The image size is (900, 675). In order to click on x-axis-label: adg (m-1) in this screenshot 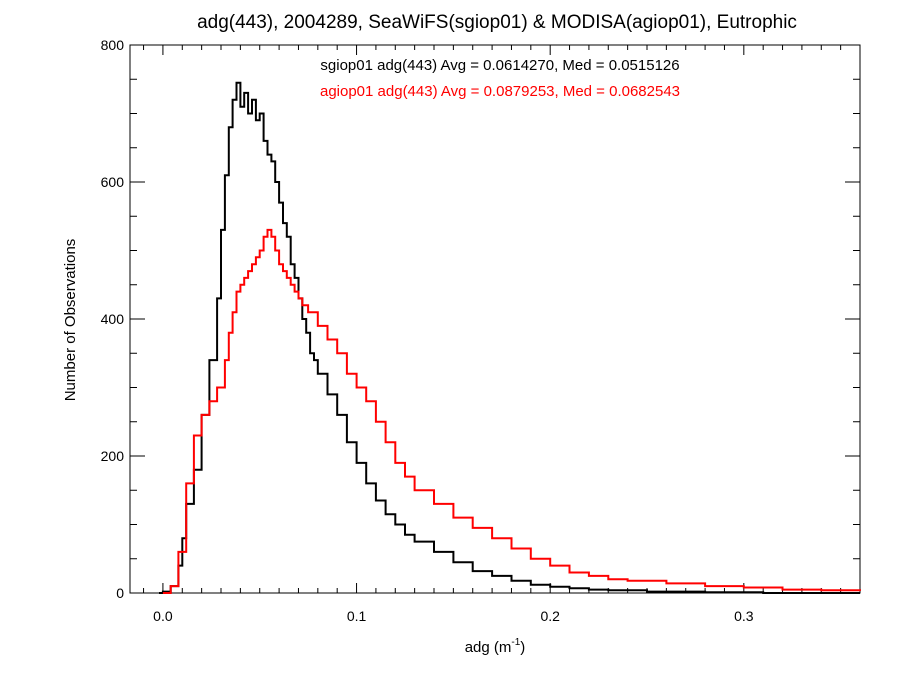, I will do `click(495, 646)`.